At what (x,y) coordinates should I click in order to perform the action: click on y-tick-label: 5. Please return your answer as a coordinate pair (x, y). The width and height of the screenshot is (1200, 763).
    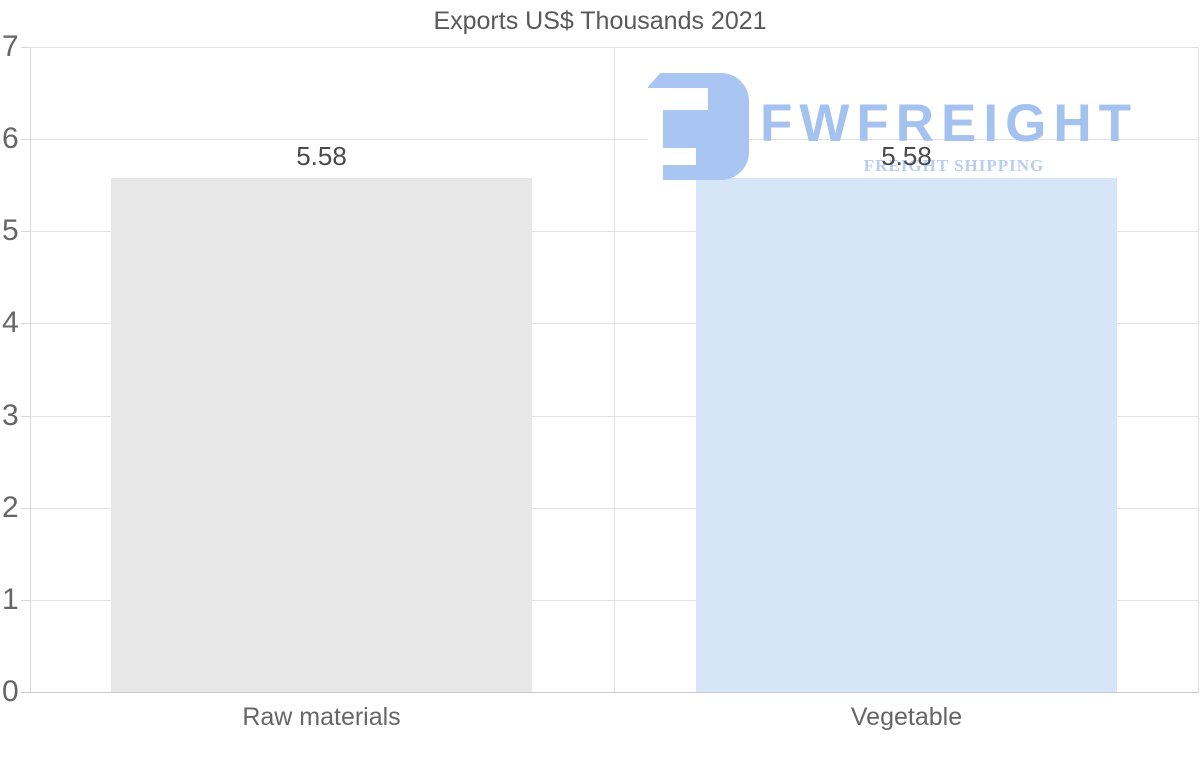
    Looking at the image, I should click on (10, 231).